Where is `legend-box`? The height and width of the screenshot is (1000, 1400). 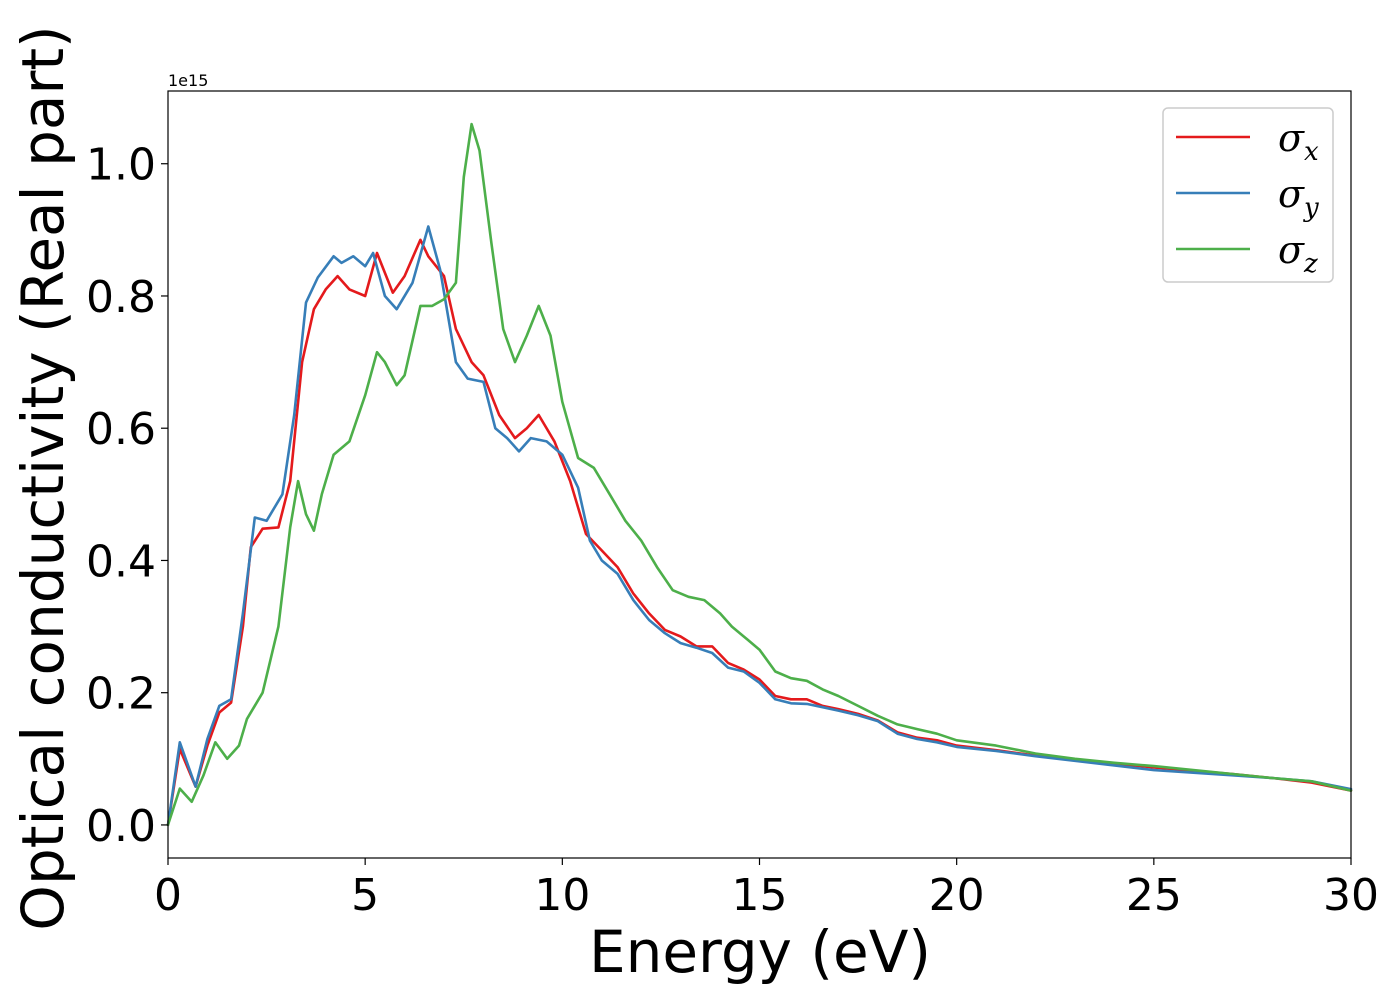
legend-box is located at coordinates (1248, 195).